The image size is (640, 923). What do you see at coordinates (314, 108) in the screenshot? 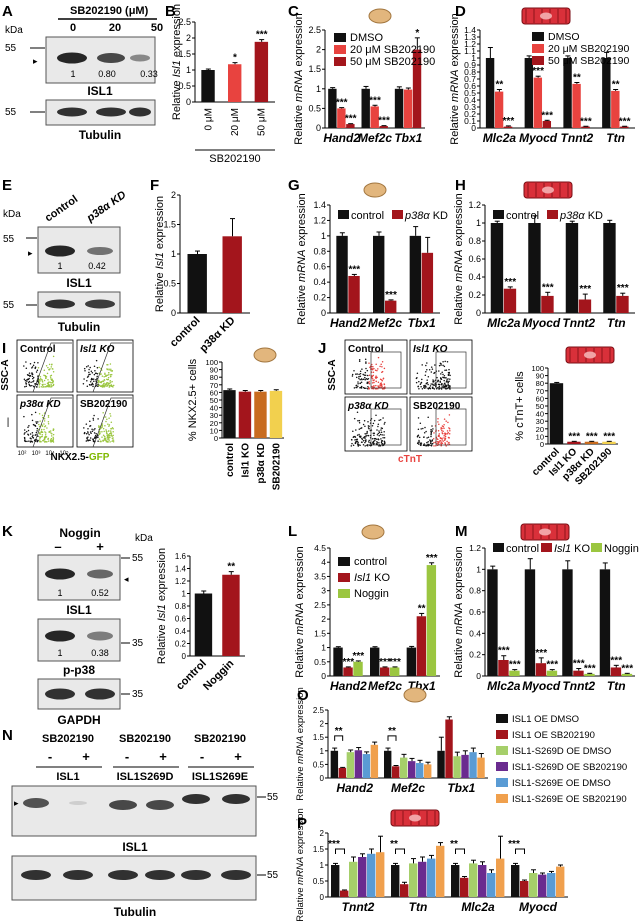
I see `y-tick-label: 0.5` at bounding box center [314, 108].